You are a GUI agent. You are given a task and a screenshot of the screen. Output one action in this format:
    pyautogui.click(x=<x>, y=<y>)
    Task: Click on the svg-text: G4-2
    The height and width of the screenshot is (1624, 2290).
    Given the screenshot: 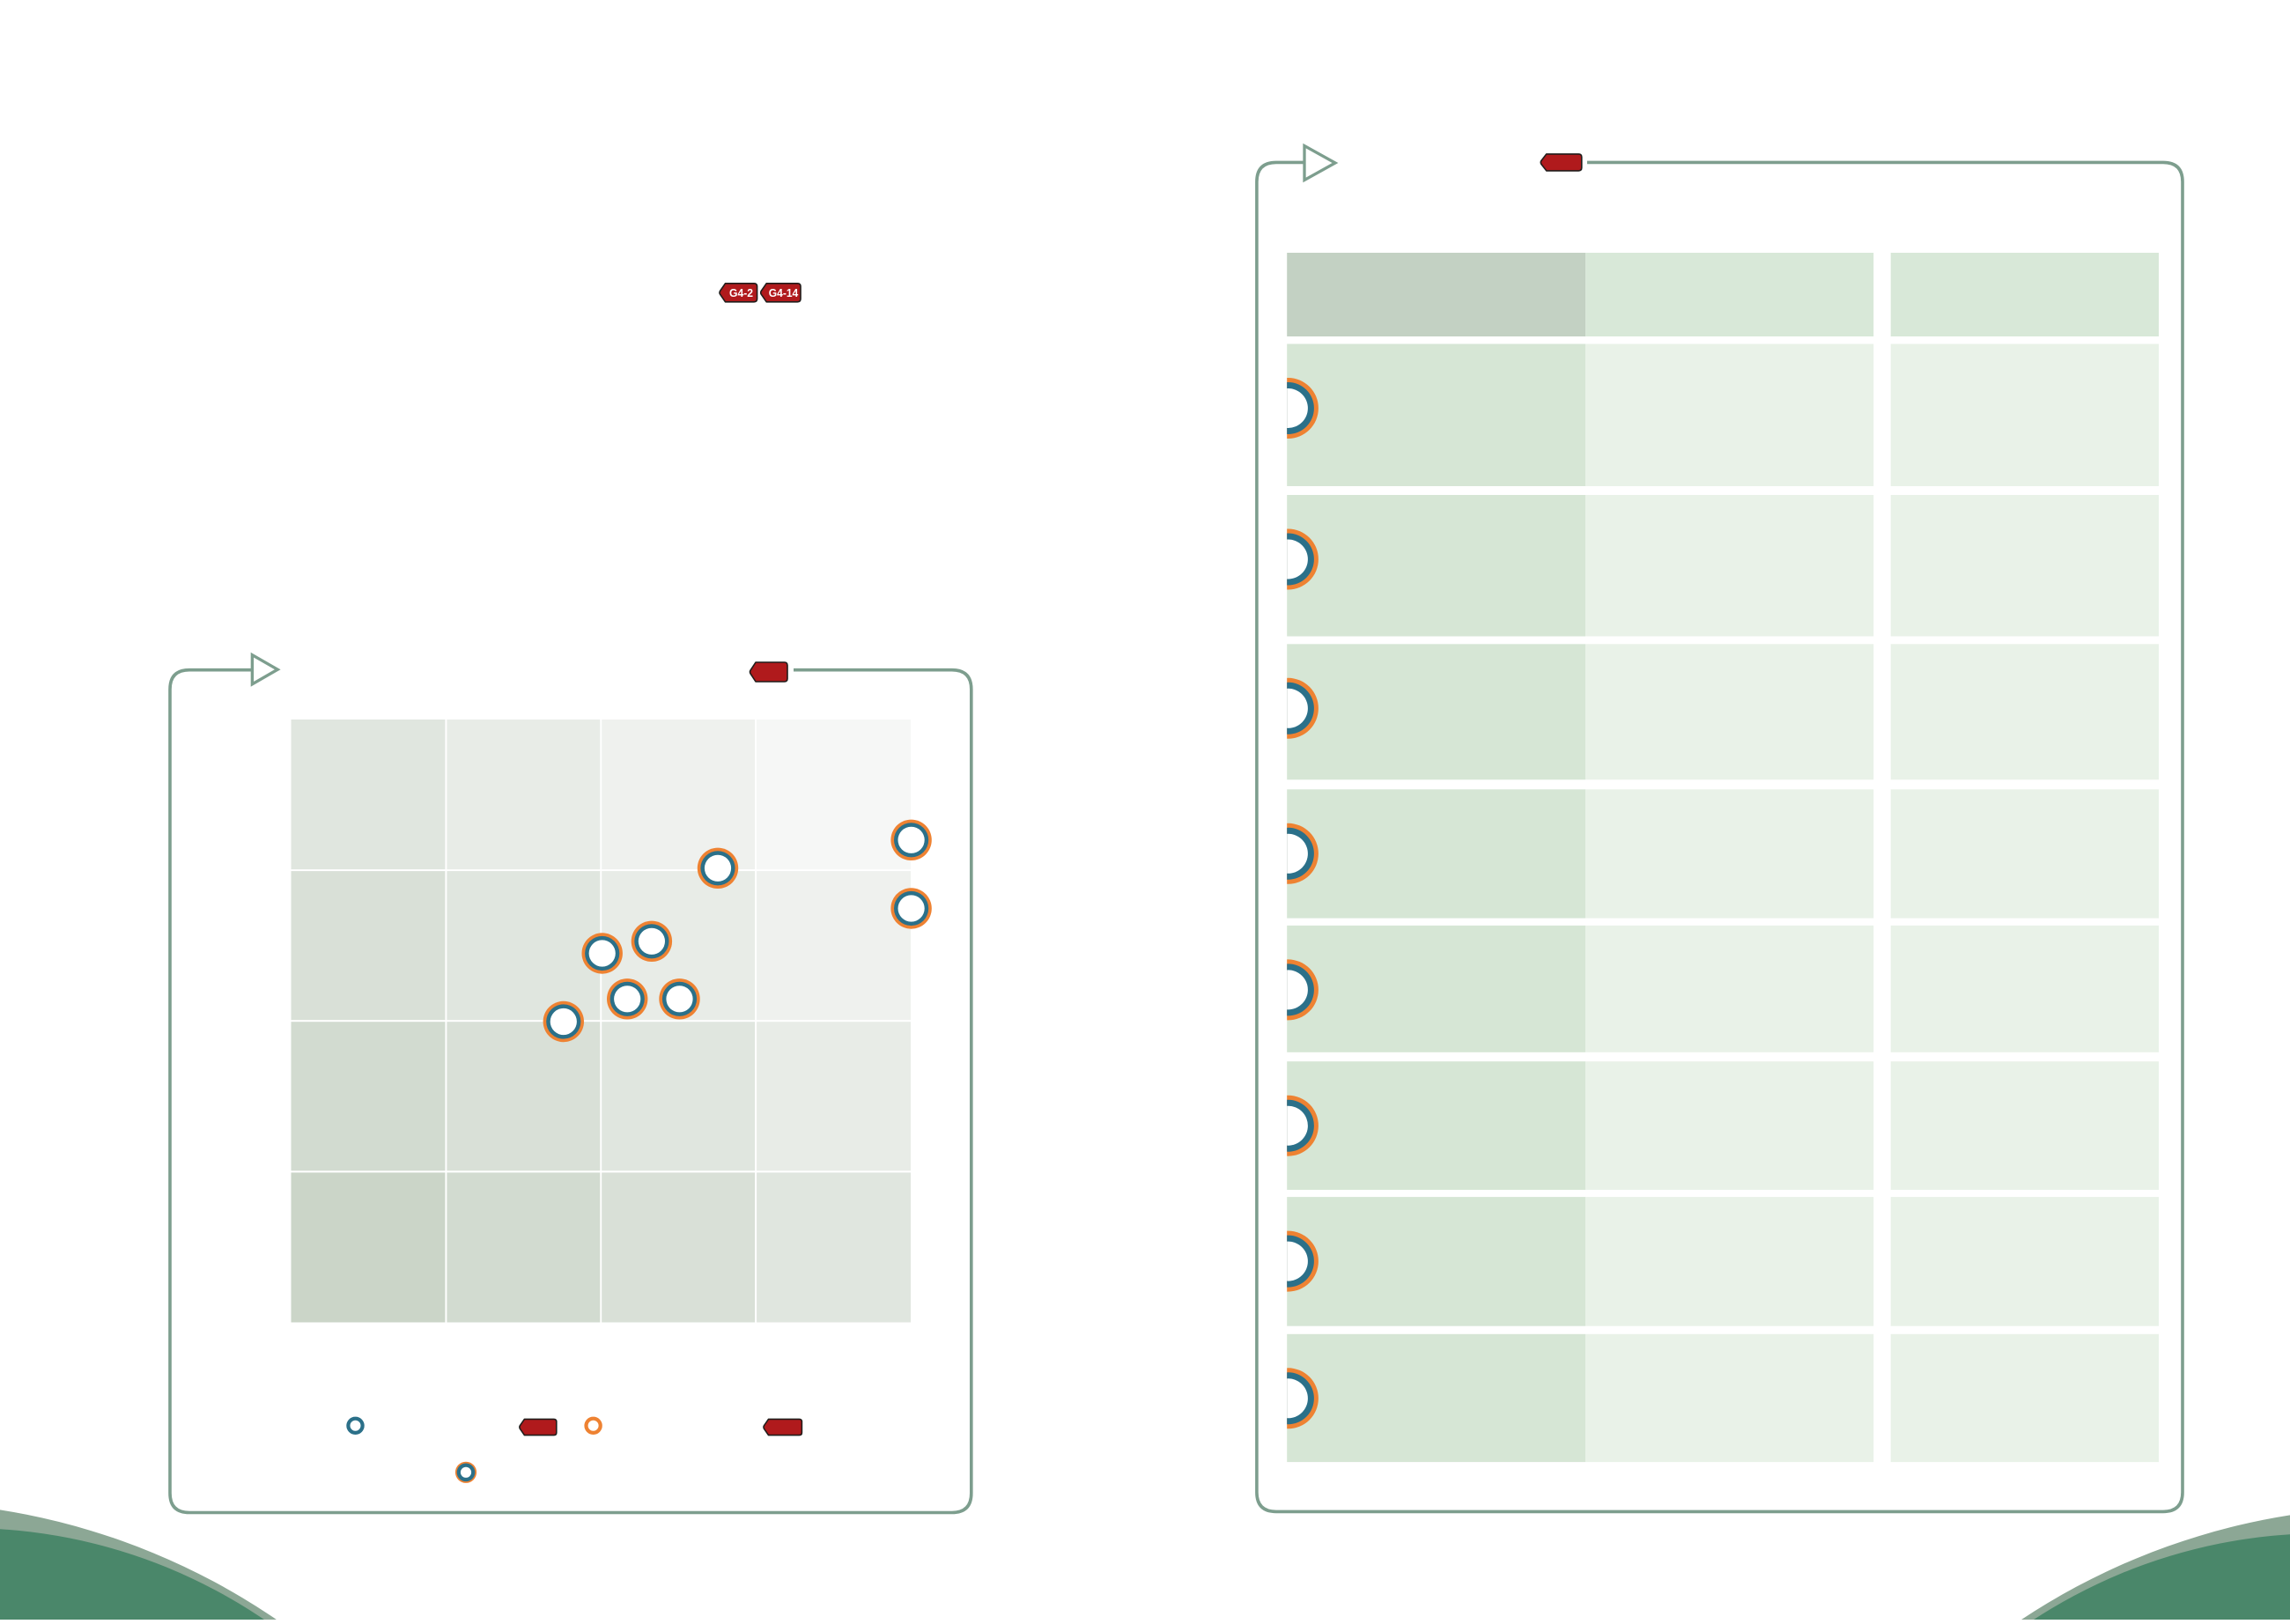 What is the action you would take?
    pyautogui.click(x=741, y=292)
    